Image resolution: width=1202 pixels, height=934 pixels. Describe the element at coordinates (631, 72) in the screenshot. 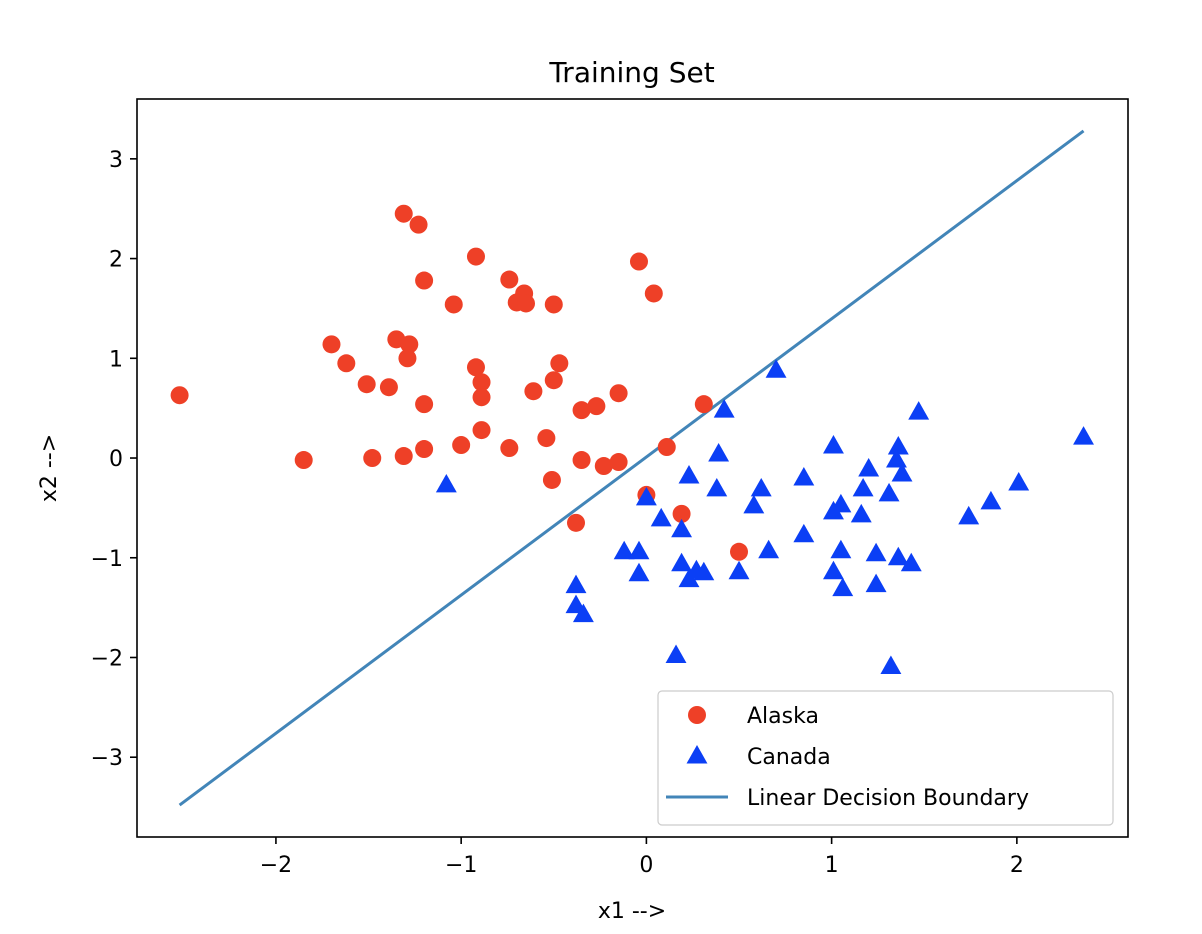

I see `chart-title: Training Set` at that location.